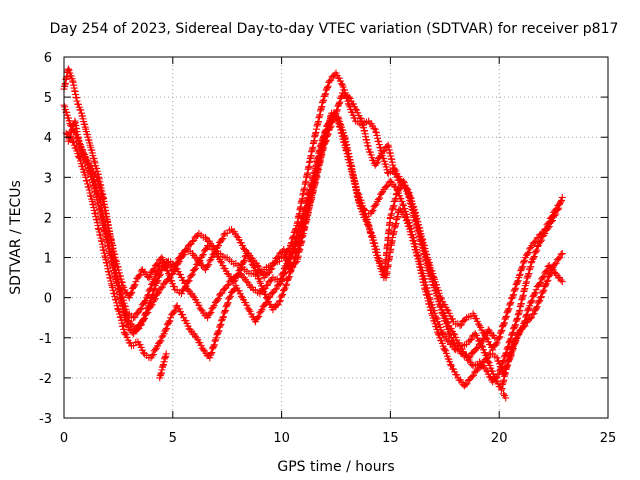 The width and height of the screenshot is (640, 480). Describe the element at coordinates (48, 218) in the screenshot. I see `y-tick-label: 2` at that location.